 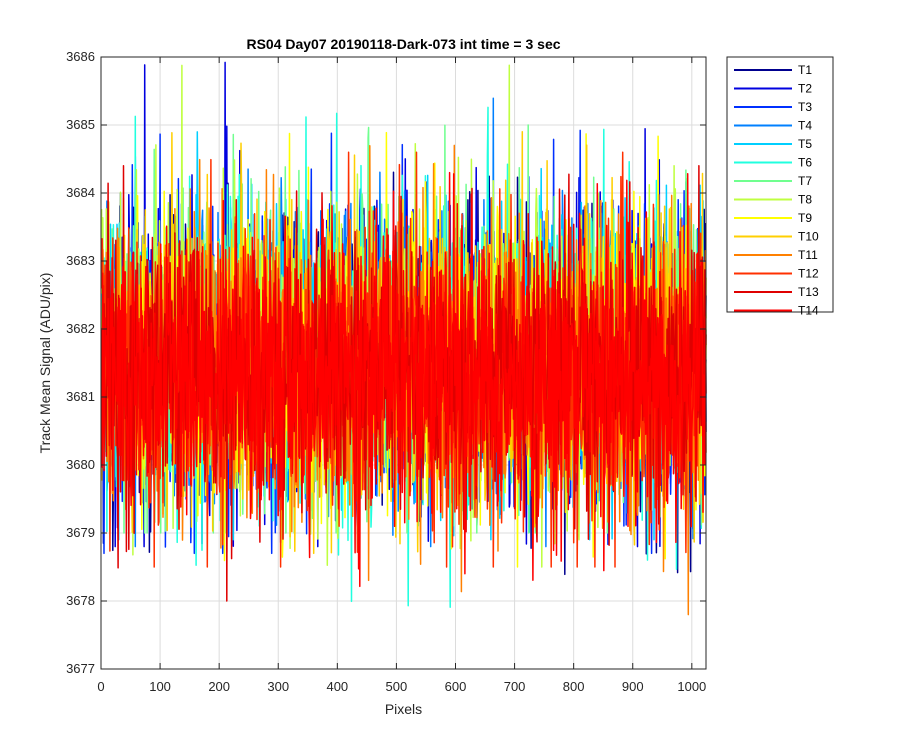 What do you see at coordinates (278, 686) in the screenshot?
I see `x-tick-label: 300` at bounding box center [278, 686].